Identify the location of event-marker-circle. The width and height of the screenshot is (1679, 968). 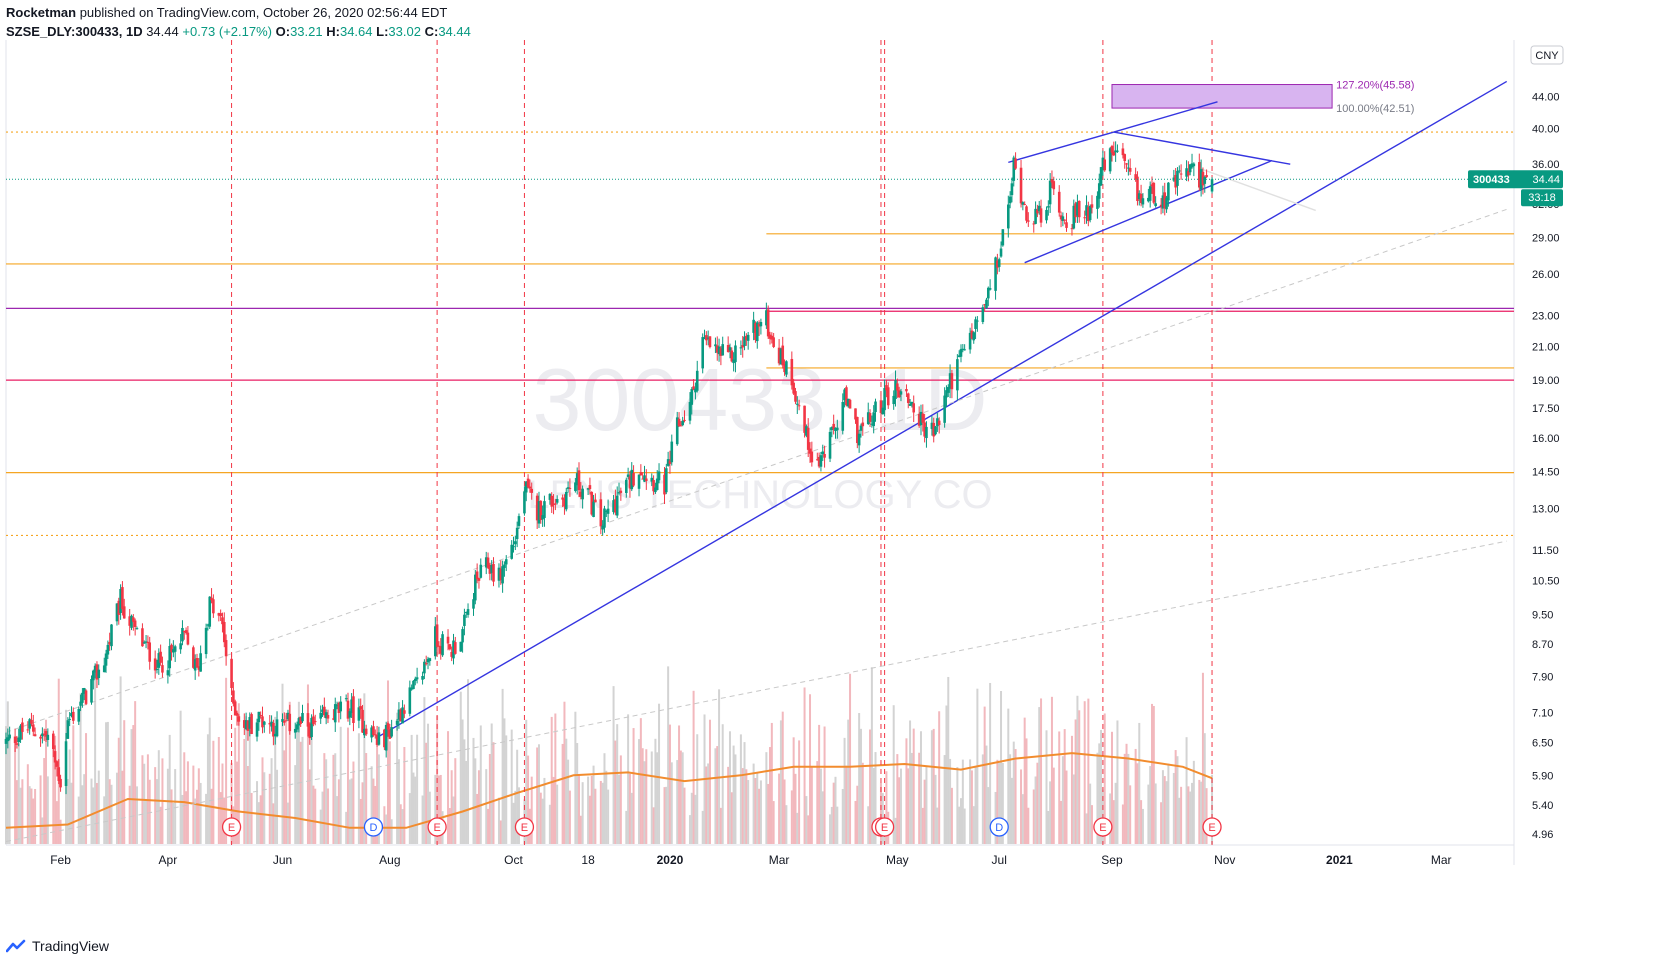
(437, 827).